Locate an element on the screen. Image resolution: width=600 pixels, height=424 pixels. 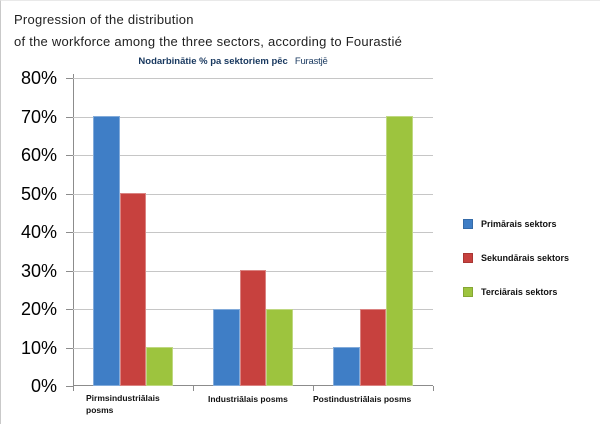
chart-subtitle: Nodarbinātie % pa sektoriem pēc Furastjē is located at coordinates (233, 61).